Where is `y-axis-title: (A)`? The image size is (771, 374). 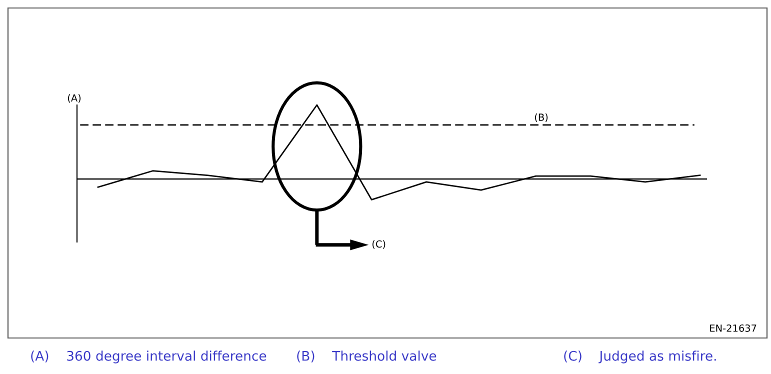
y-axis-title: (A) is located at coordinates (74, 98).